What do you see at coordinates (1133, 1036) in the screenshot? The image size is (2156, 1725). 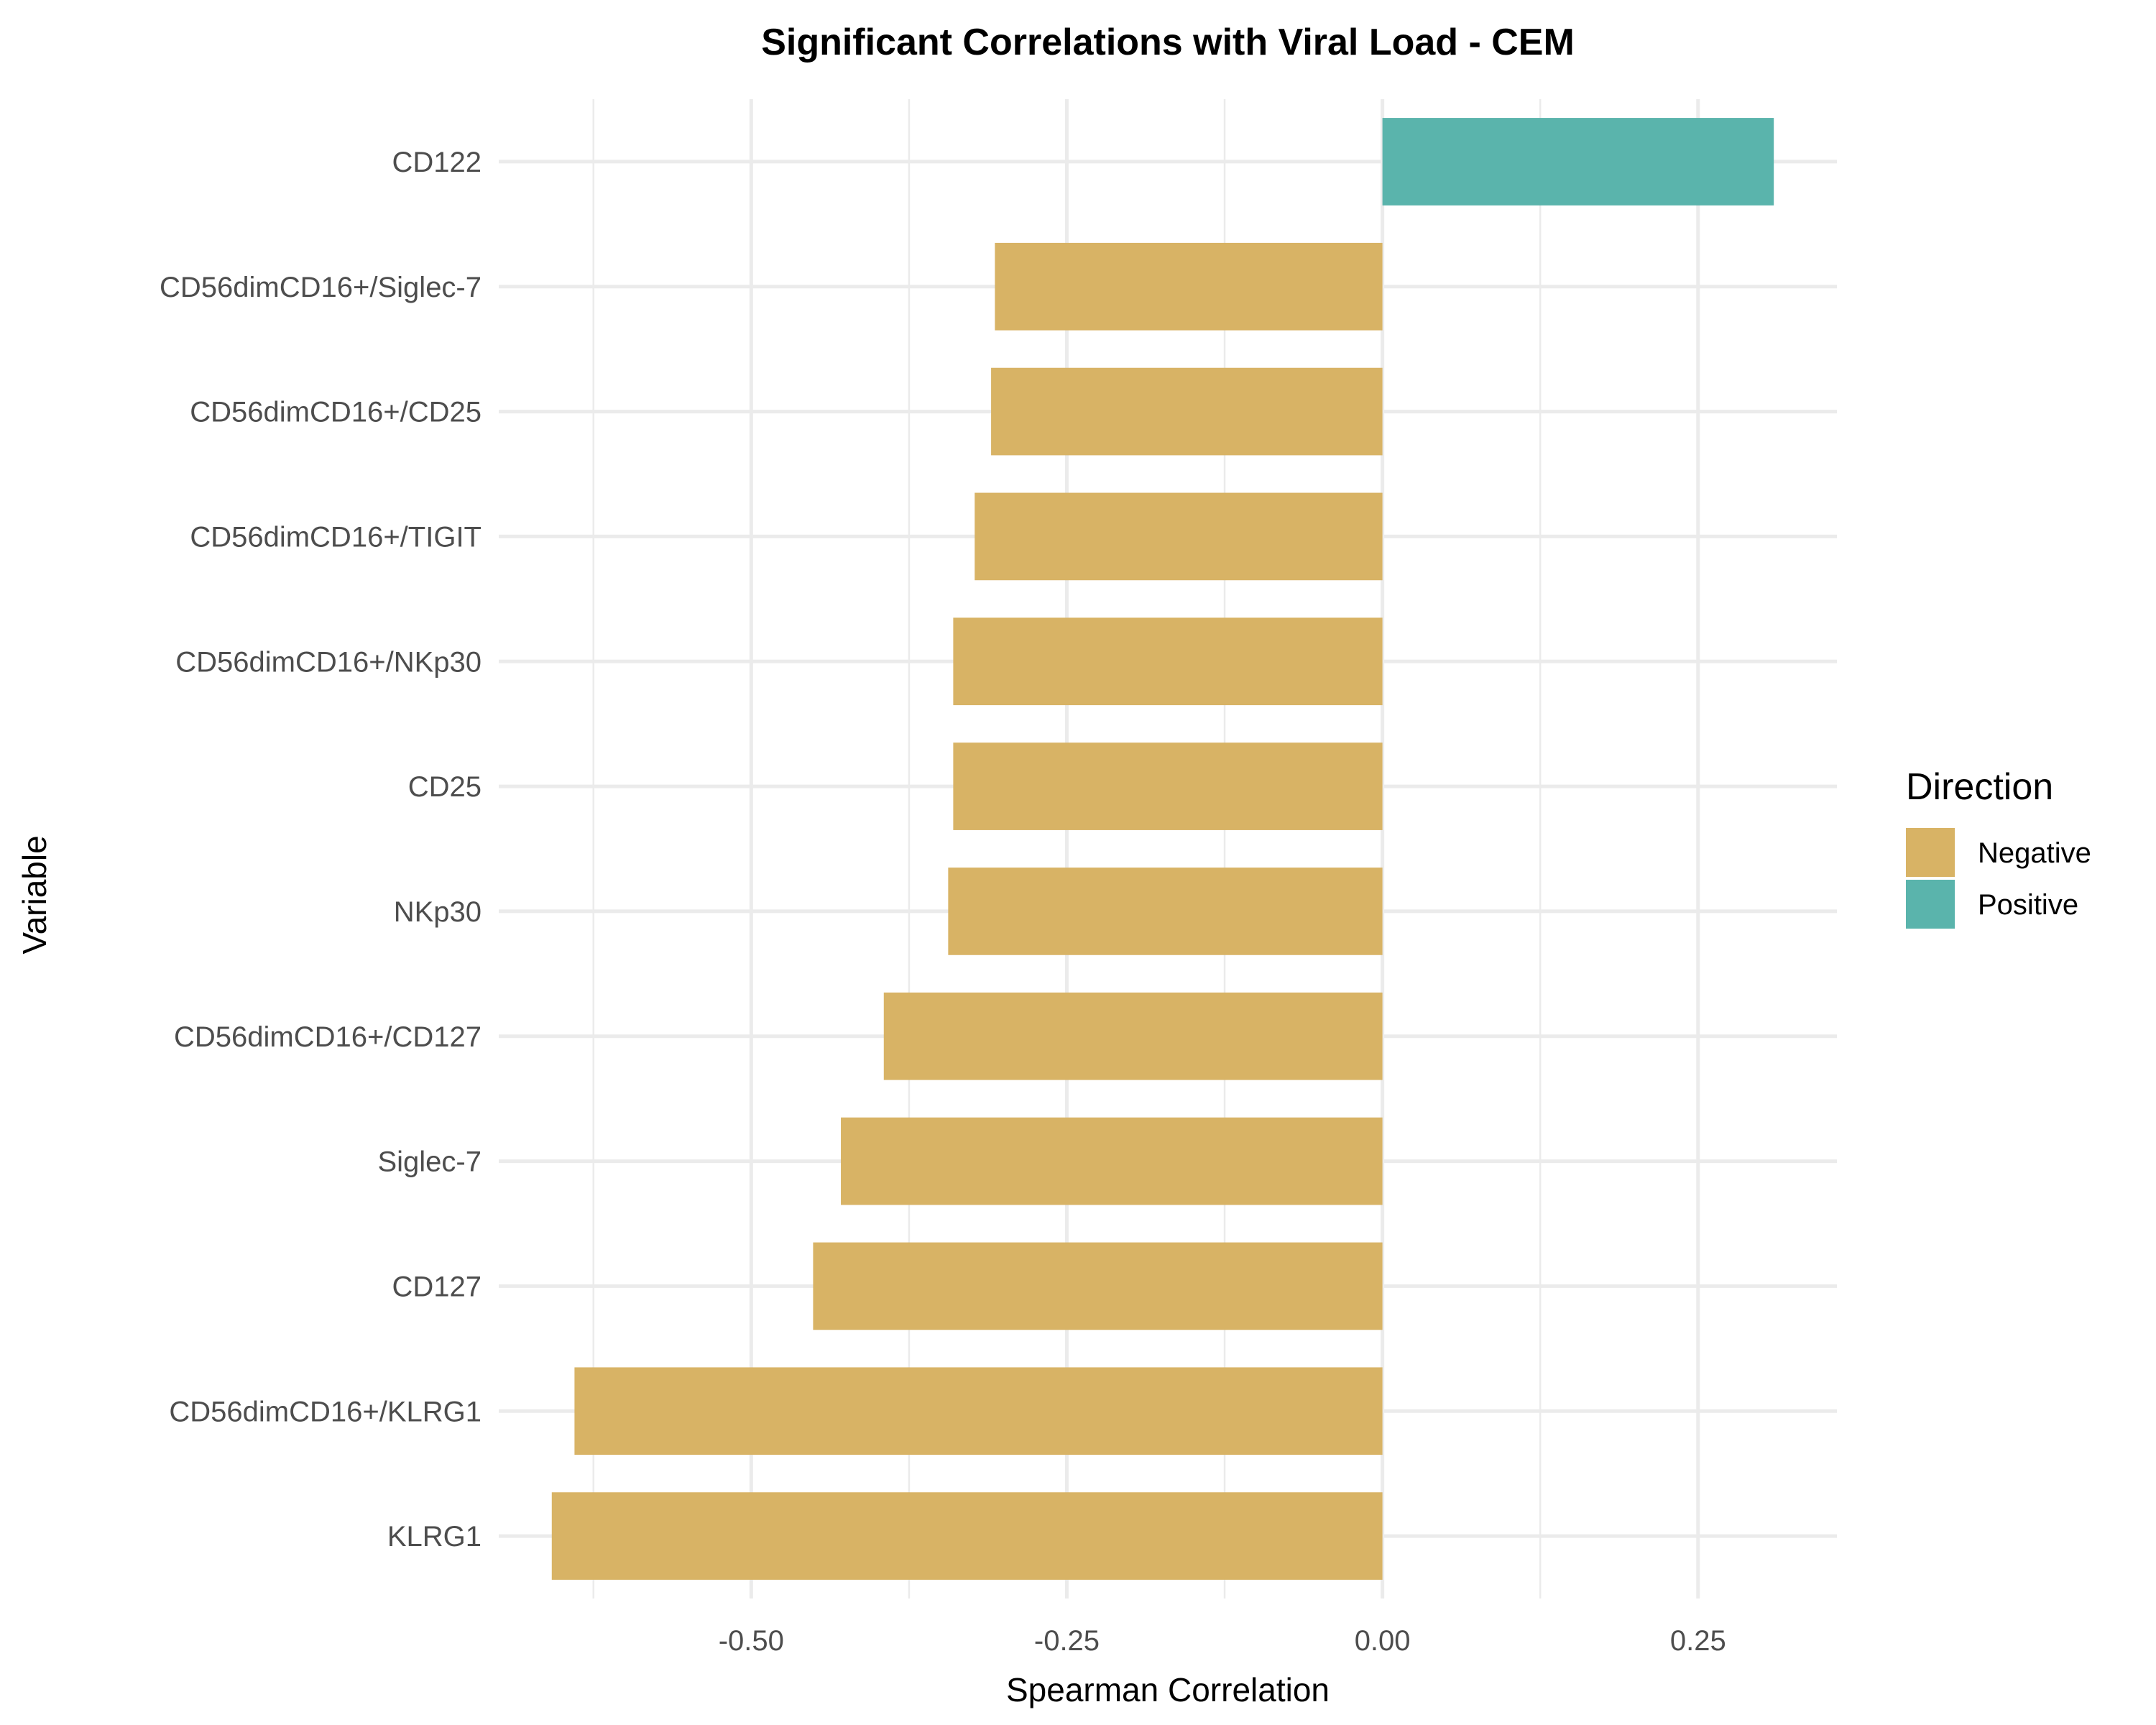 I see `bar-cd56dimcd16-cd127` at bounding box center [1133, 1036].